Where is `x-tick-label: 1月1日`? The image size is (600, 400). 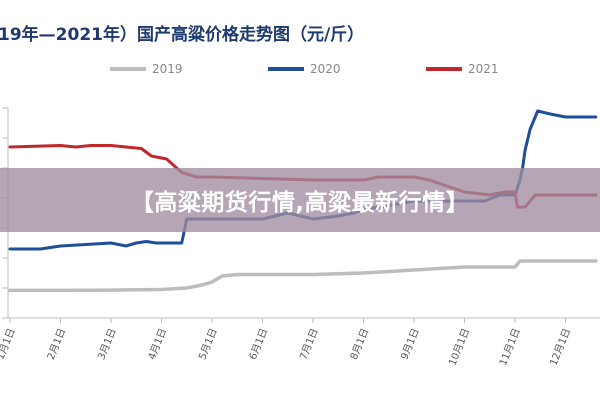
x-tick-label: 1月1日 is located at coordinates (9, 344).